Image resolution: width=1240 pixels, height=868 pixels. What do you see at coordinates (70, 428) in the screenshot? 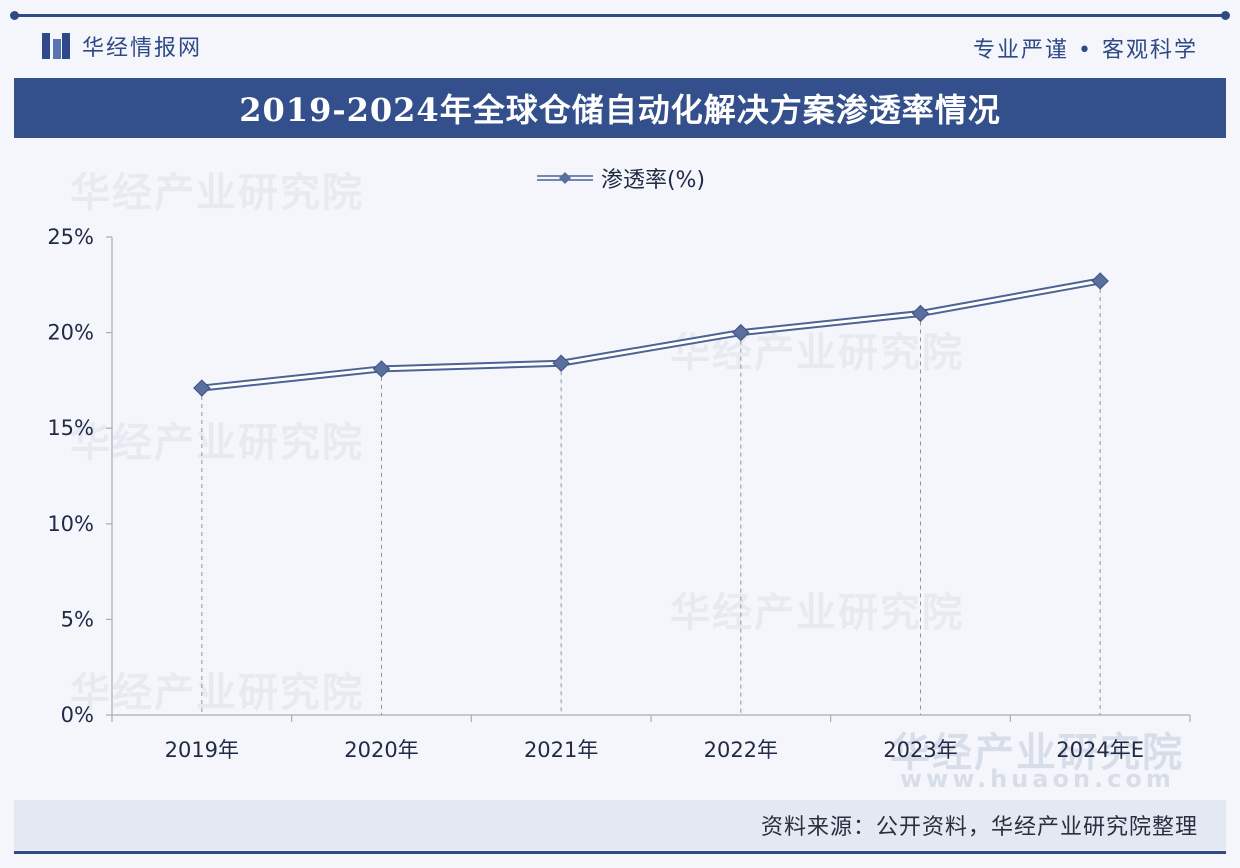
I see `y-tick-label: 15%` at bounding box center [70, 428].